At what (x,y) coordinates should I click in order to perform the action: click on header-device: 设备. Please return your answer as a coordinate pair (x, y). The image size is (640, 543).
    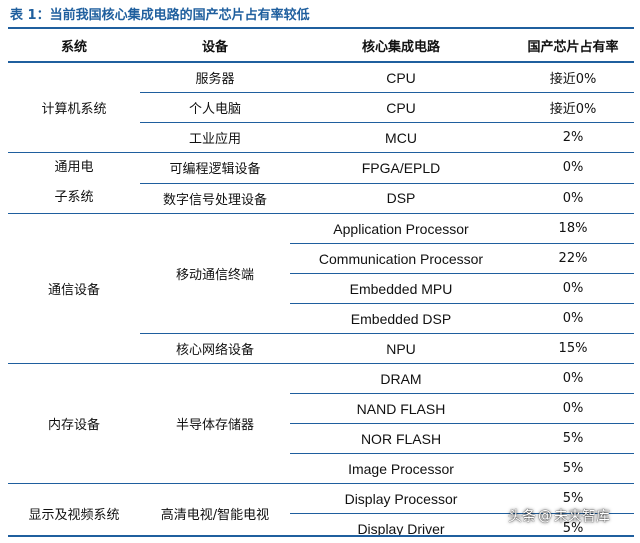
    Looking at the image, I should click on (215, 45).